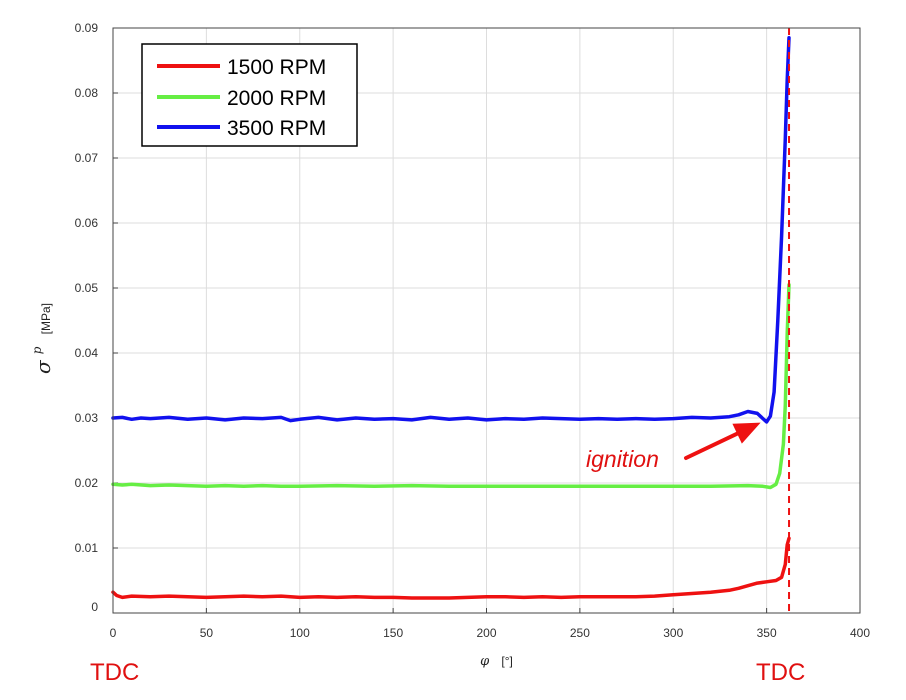 This screenshot has height=700, width=906. I want to click on tdc-label-right: TDC, so click(780, 672).